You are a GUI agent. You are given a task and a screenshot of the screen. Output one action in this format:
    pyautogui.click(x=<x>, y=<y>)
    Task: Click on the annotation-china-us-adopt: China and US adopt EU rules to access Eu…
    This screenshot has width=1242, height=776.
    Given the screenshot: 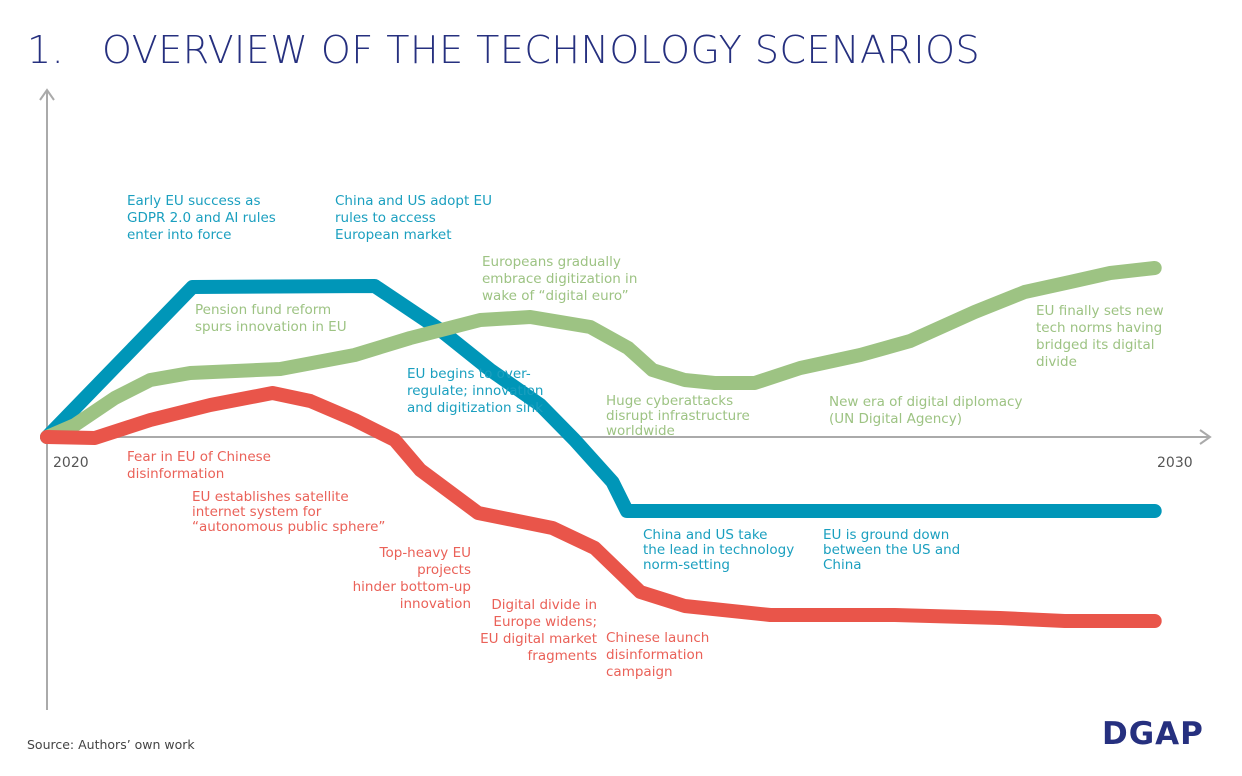 What is the action you would take?
    pyautogui.click(x=413, y=218)
    